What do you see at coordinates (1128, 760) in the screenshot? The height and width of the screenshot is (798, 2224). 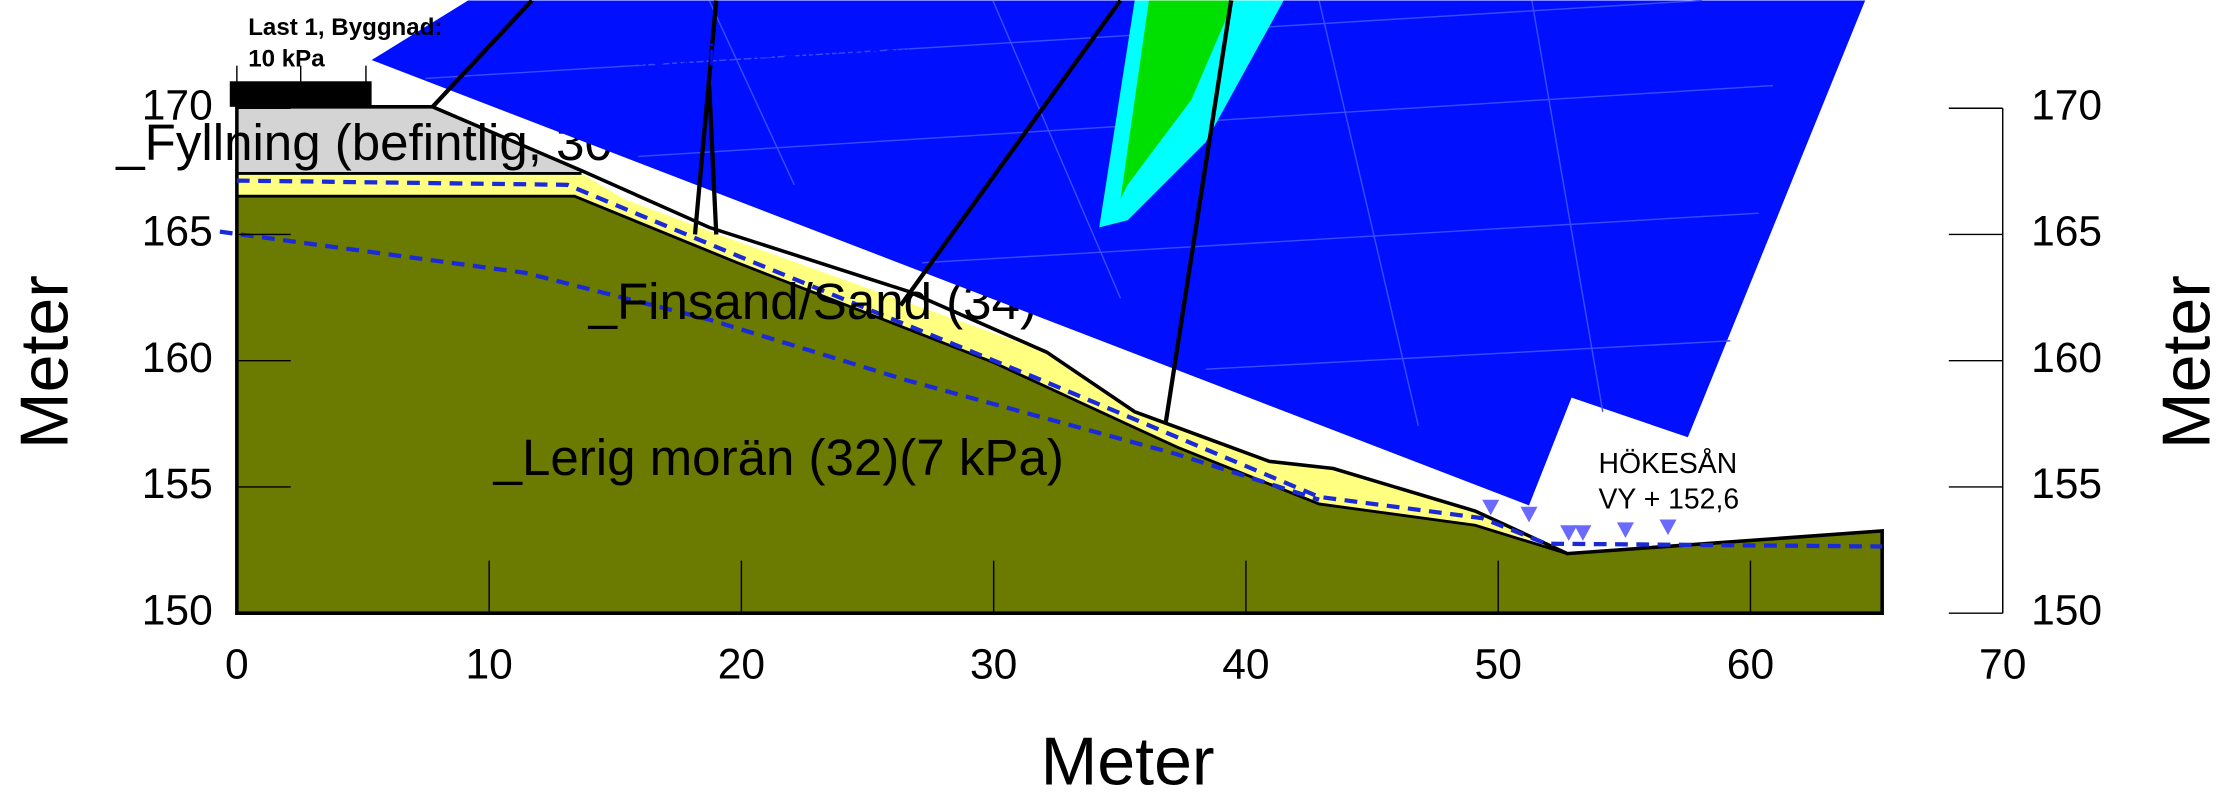 I see `x-axis-title: Meter` at bounding box center [1128, 760].